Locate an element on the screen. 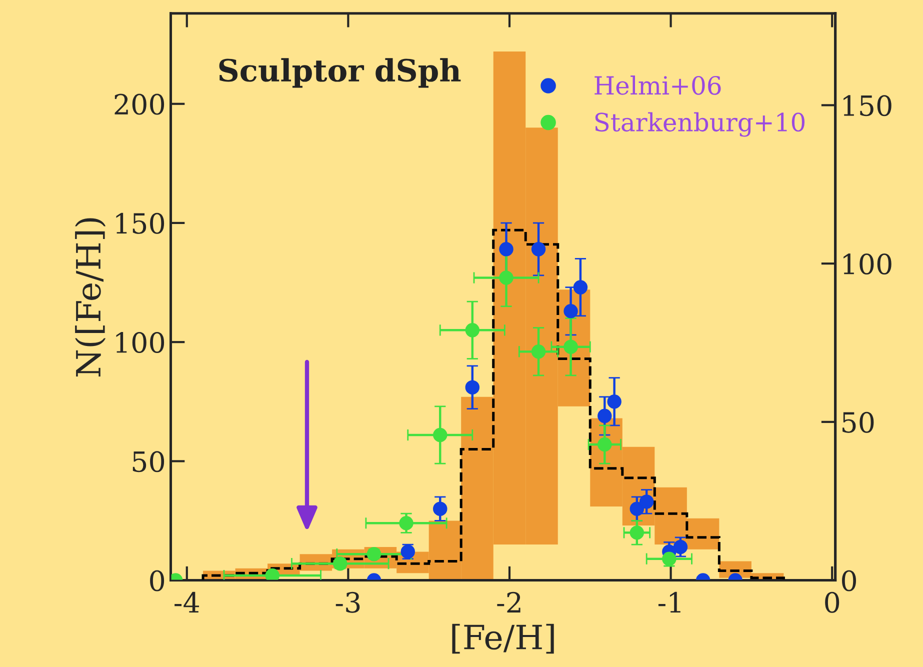 The height and width of the screenshot is (667, 923). x-tick-label: -3 is located at coordinates (348, 602).